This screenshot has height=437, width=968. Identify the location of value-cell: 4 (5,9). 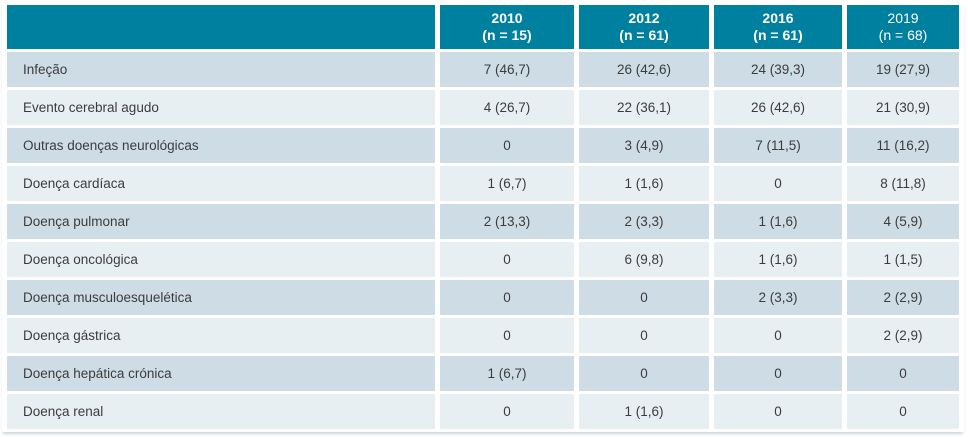
(903, 221).